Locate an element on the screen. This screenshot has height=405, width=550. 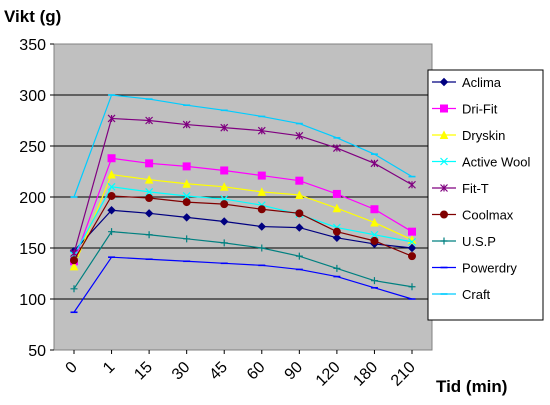
legend-item-dri-fit: Dri-Fit is located at coordinates (465, 109).